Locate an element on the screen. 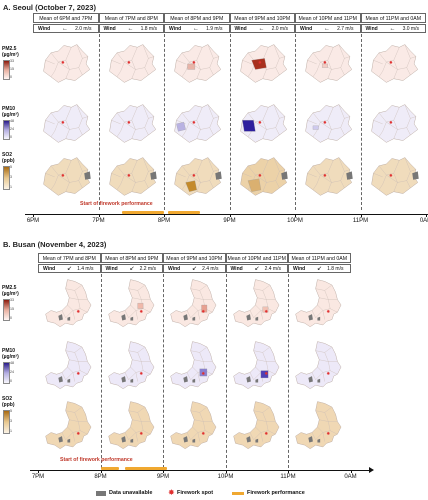 This screenshot has width=428, height=500. a-wind-box-1: Wind ← 1.8 m/s is located at coordinates (131, 28).